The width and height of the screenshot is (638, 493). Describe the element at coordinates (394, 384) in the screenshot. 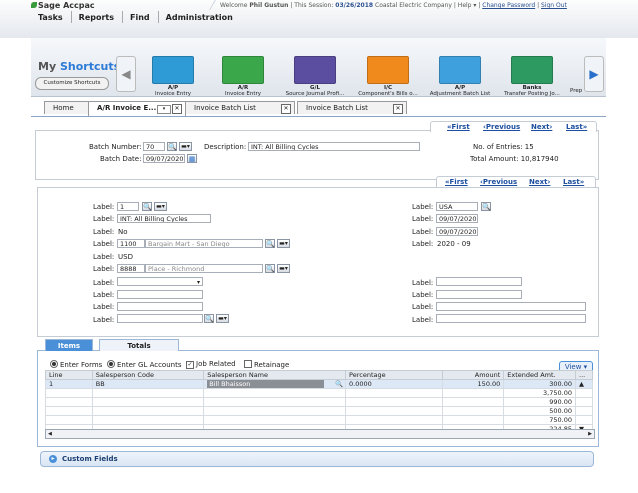

I see `cell-percentage: 0.0000` at that location.